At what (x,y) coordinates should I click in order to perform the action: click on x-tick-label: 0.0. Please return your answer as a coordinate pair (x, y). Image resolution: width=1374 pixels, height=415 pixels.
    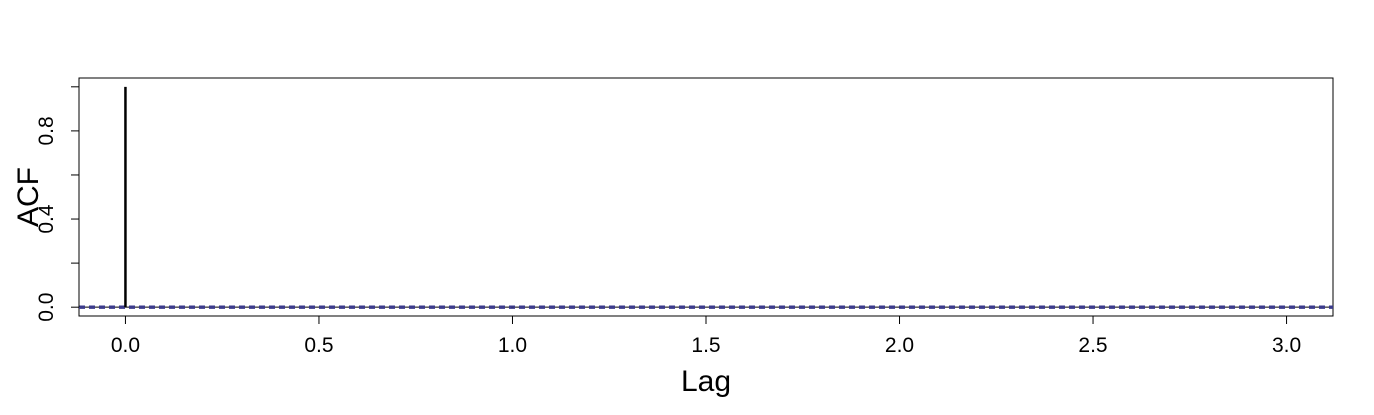
    Looking at the image, I should click on (125, 345).